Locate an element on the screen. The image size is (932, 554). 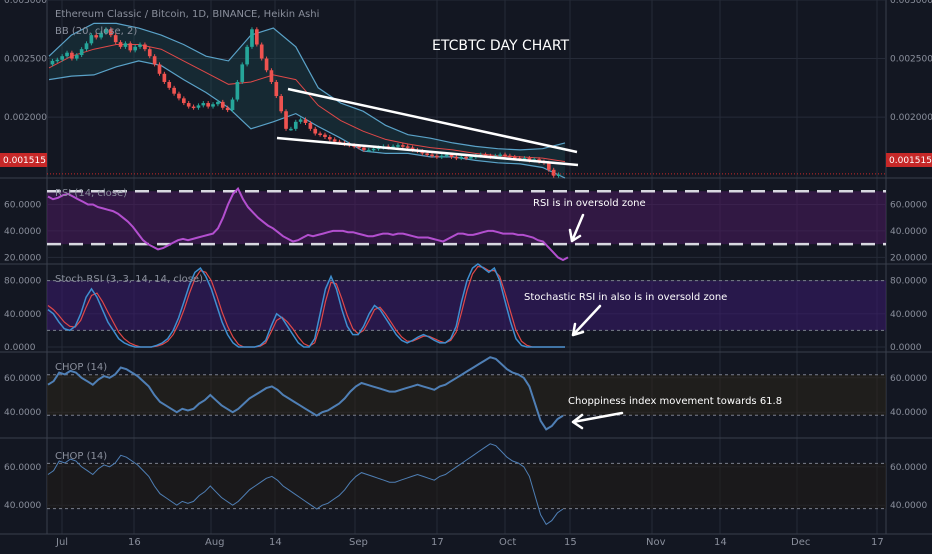
y-tick-label-right: 0.003000 is located at coordinates (911, 3).